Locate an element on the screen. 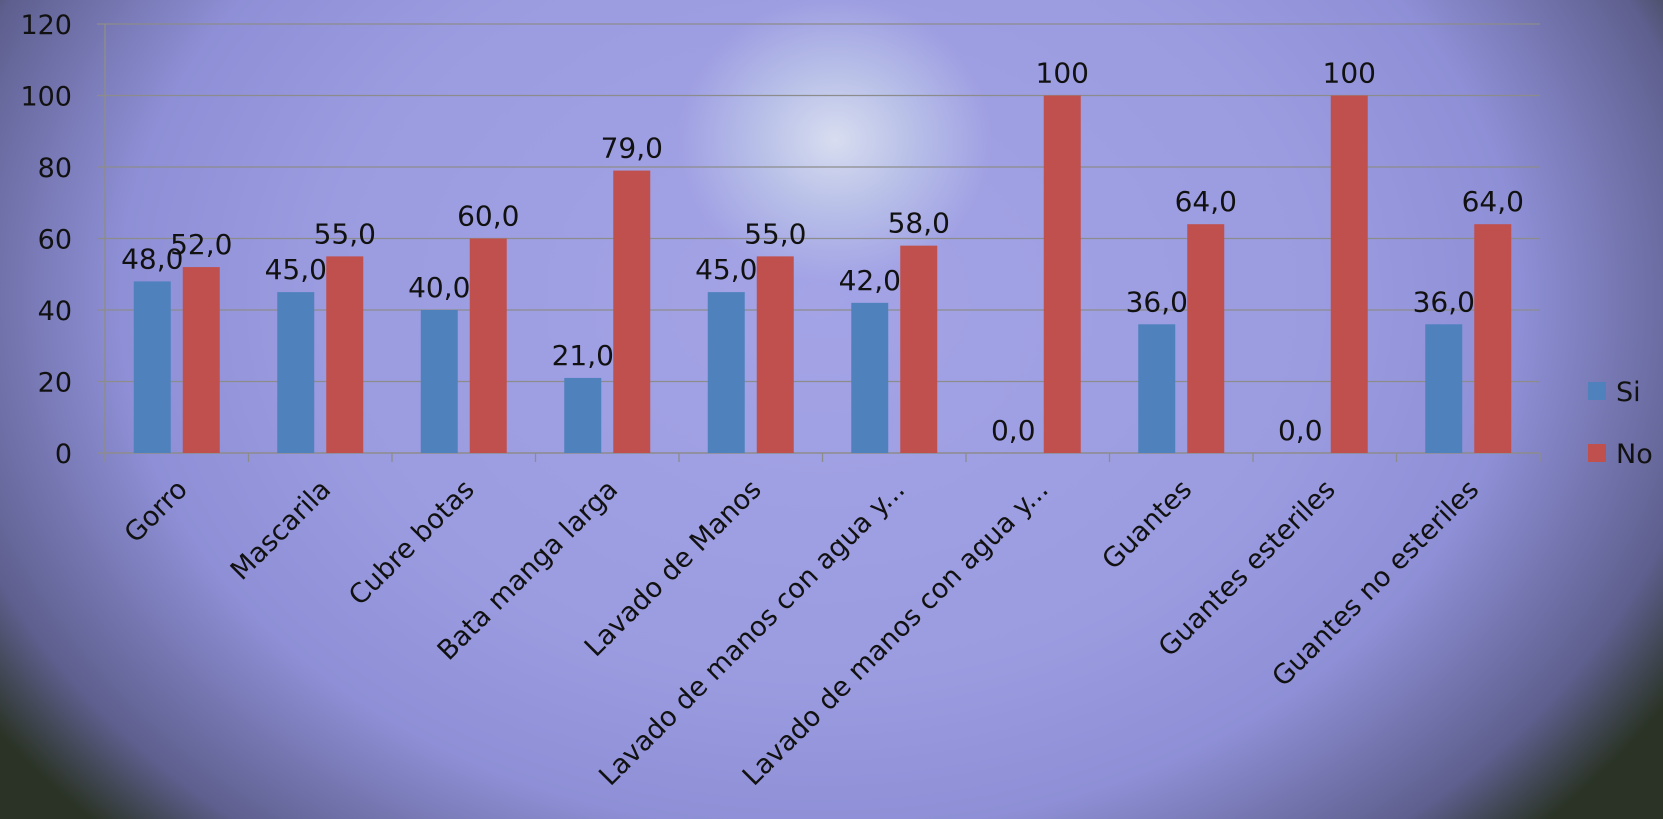 The width and height of the screenshot is (1663, 819). data-label-no: 52,0 is located at coordinates (201, 244).